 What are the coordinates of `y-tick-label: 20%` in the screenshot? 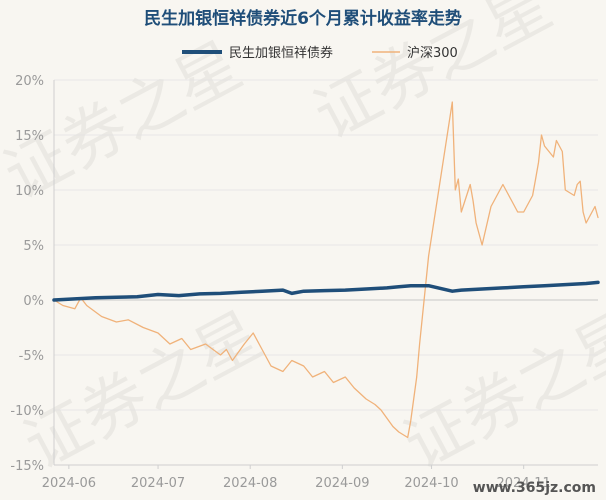 It's located at (29, 81).